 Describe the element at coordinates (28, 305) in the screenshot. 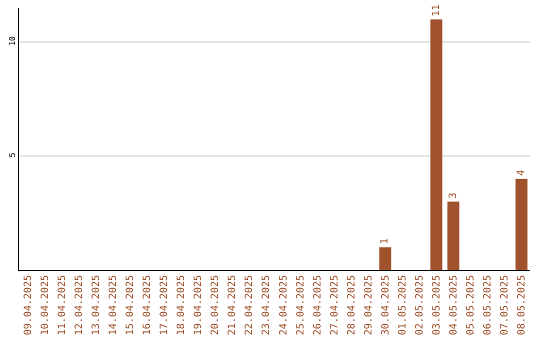

I see `x-tick-label: 09.04.2025` at that location.